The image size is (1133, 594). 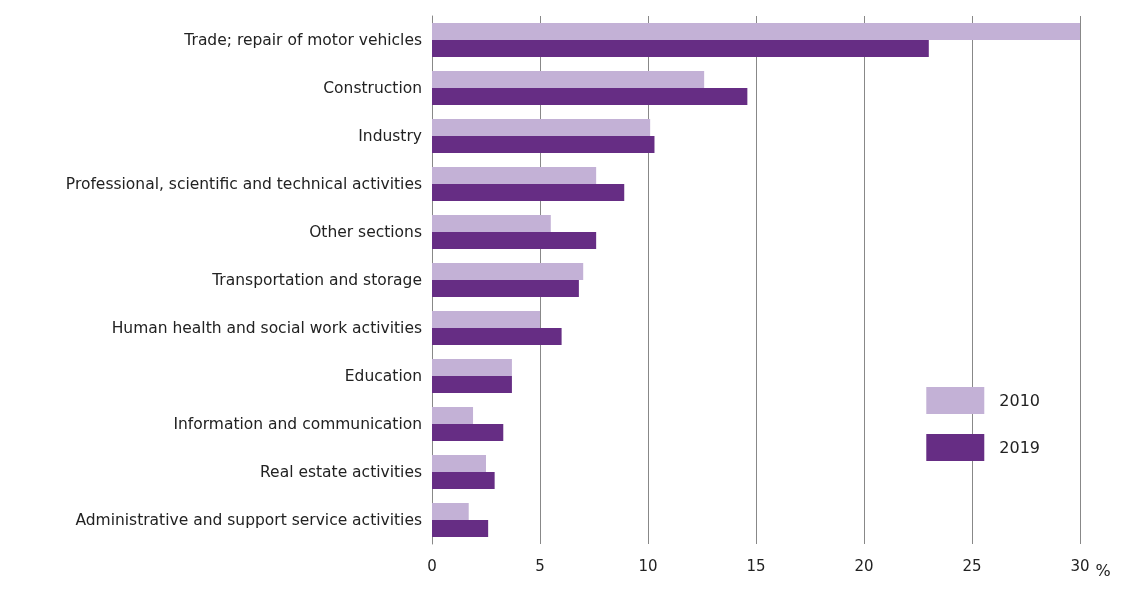 What do you see at coordinates (1080, 565) in the screenshot?
I see `x-tick-label: 30` at bounding box center [1080, 565].